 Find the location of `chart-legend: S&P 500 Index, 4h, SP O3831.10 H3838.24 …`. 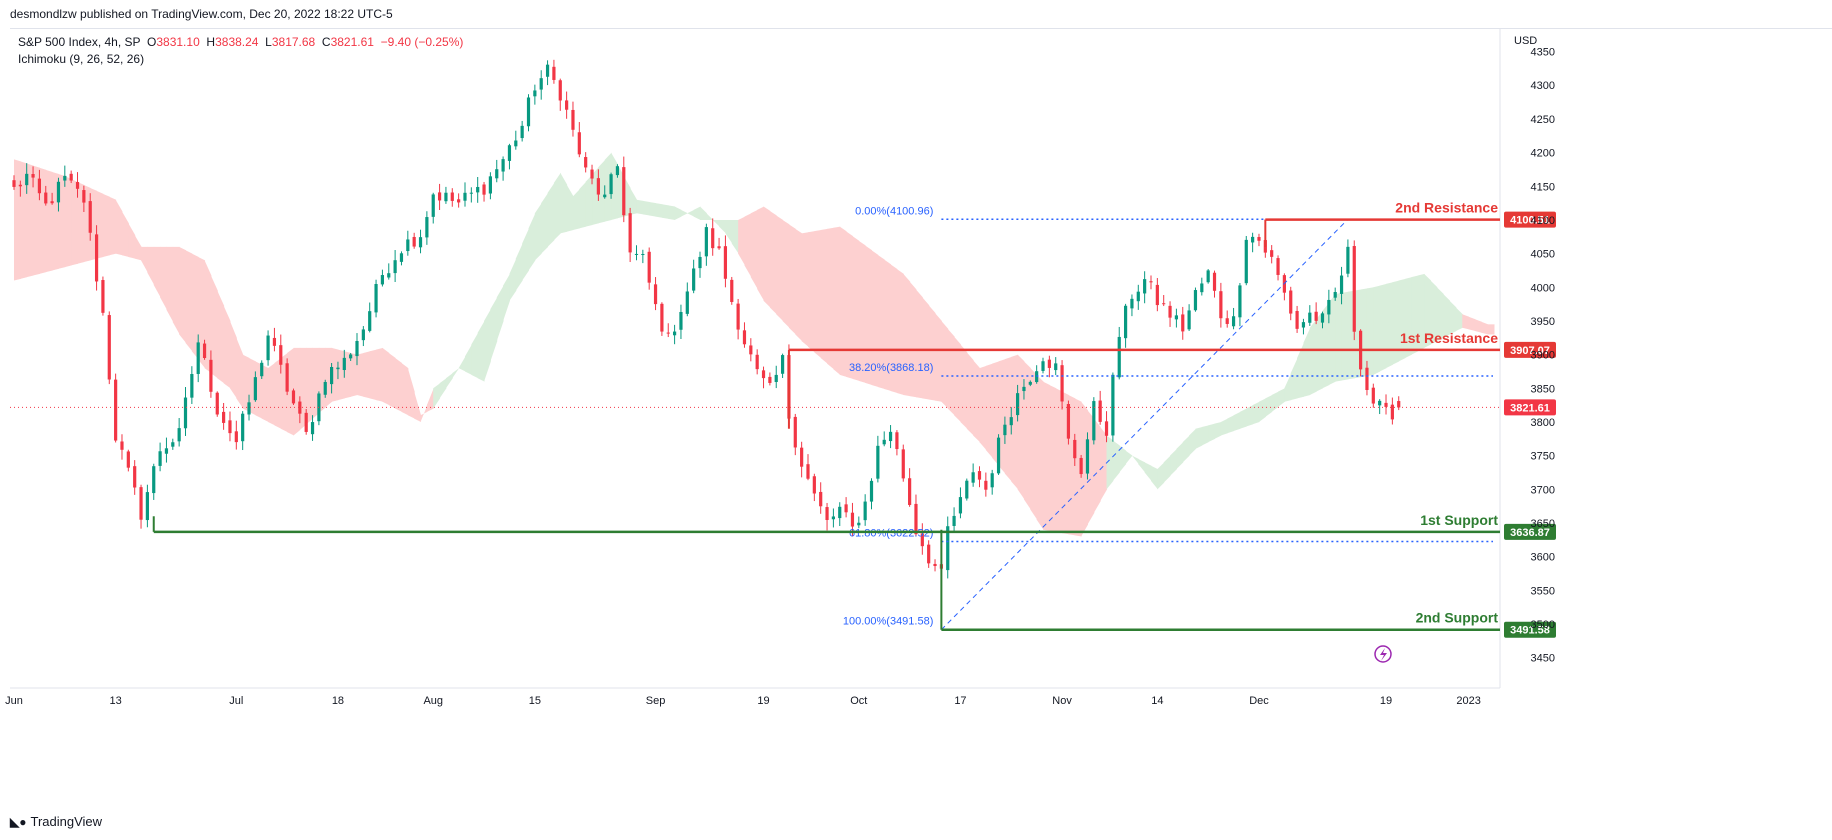

chart-legend: S&P 500 Index, 4h, SP O3831.10 H3838.24 … is located at coordinates (240, 51).